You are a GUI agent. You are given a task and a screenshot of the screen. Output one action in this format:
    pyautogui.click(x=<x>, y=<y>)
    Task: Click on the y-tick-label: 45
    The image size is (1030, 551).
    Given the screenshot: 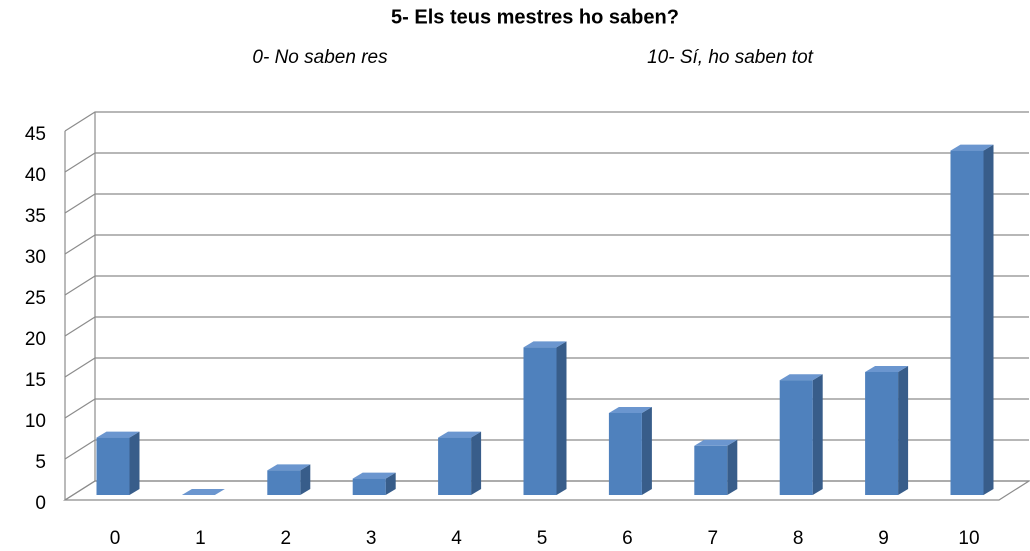 What is the action you would take?
    pyautogui.click(x=35, y=134)
    